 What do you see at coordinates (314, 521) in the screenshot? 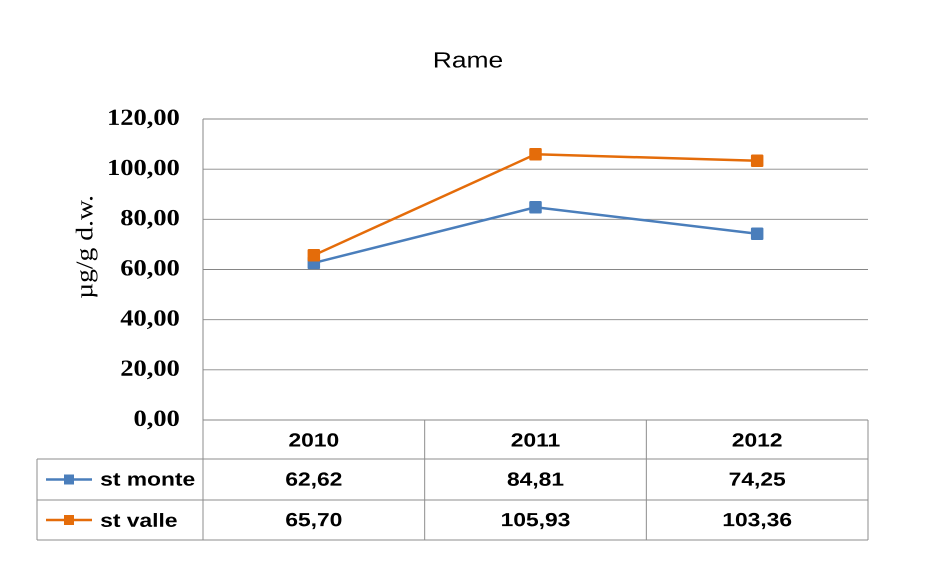
I see `data-label: 65,70` at bounding box center [314, 521].